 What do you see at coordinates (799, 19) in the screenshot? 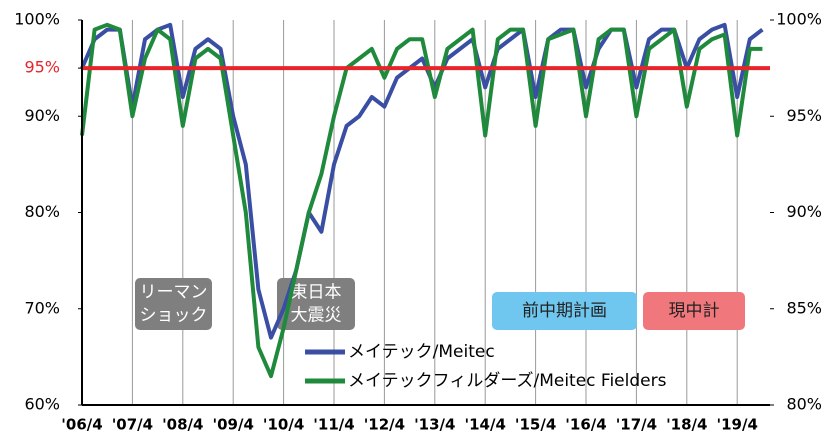
I see `y2-tick-label: 100%` at bounding box center [799, 19].